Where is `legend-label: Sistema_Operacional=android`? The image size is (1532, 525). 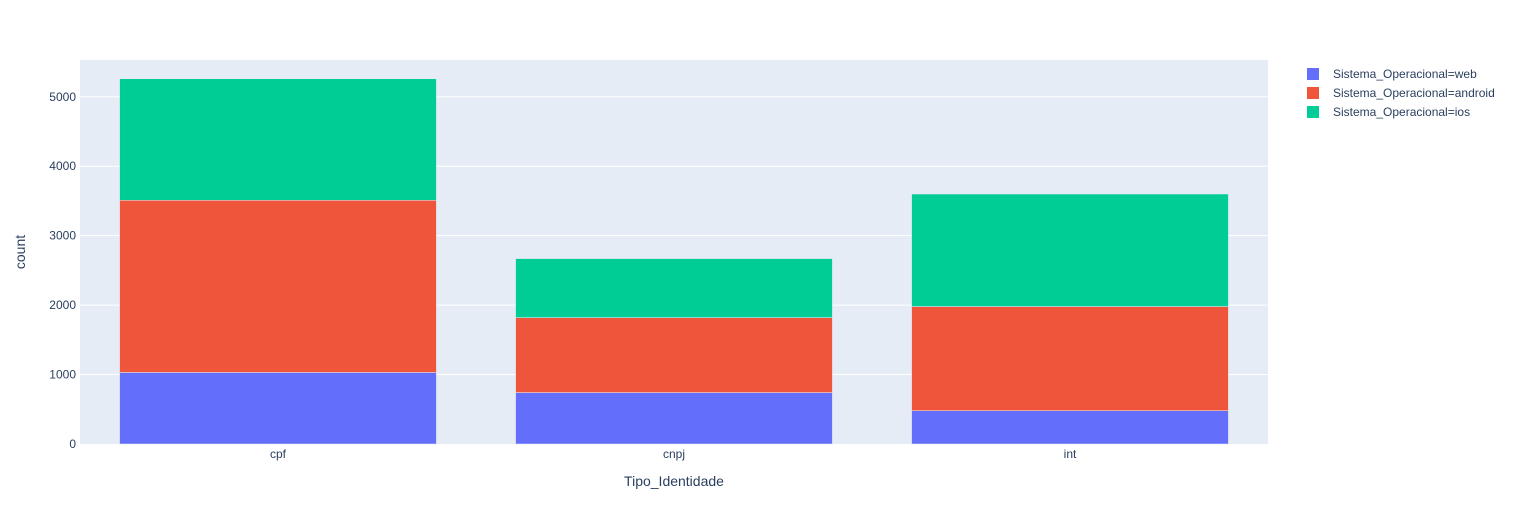 legend-label: Sistema_Operacional=android is located at coordinates (1414, 93).